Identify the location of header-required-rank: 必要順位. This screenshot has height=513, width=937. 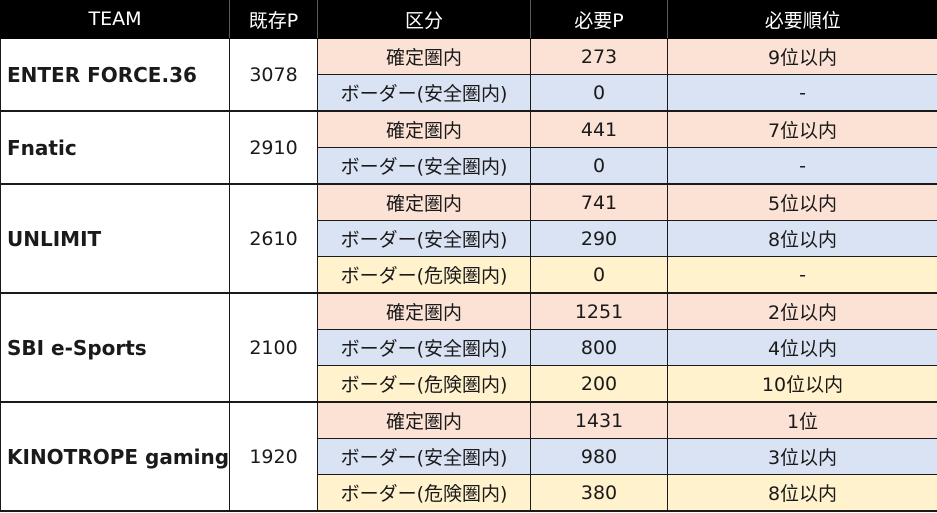
(802, 19).